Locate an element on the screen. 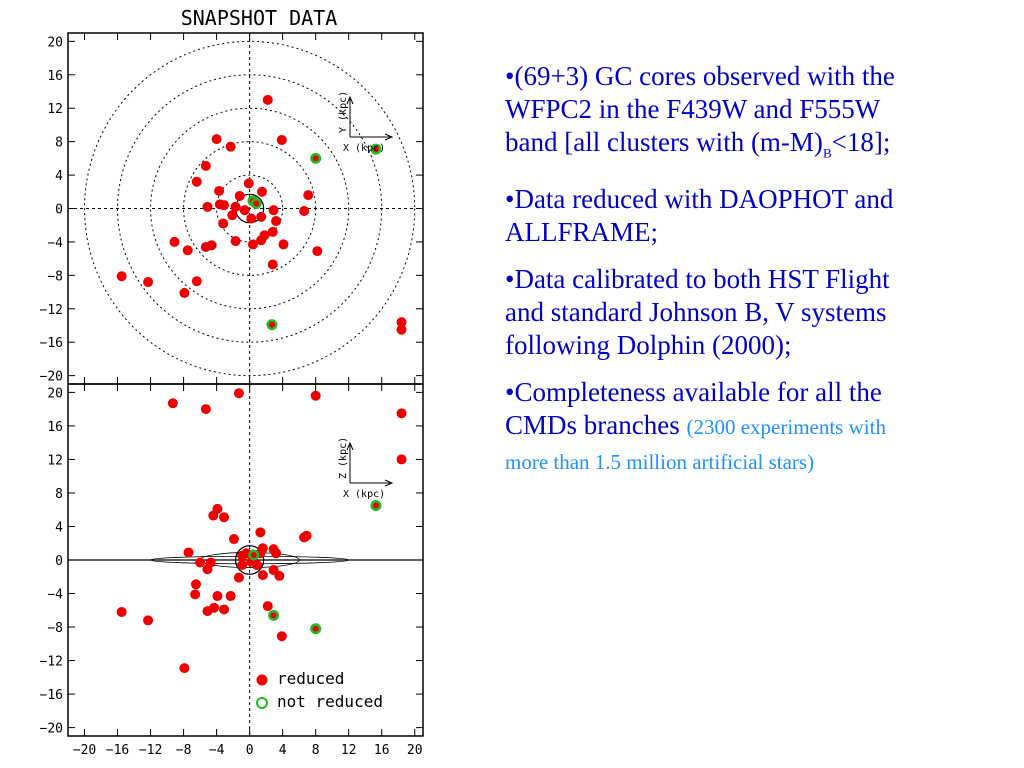 The height and width of the screenshot is (768, 1024). bullet-observations-subscript: B is located at coordinates (827, 153).